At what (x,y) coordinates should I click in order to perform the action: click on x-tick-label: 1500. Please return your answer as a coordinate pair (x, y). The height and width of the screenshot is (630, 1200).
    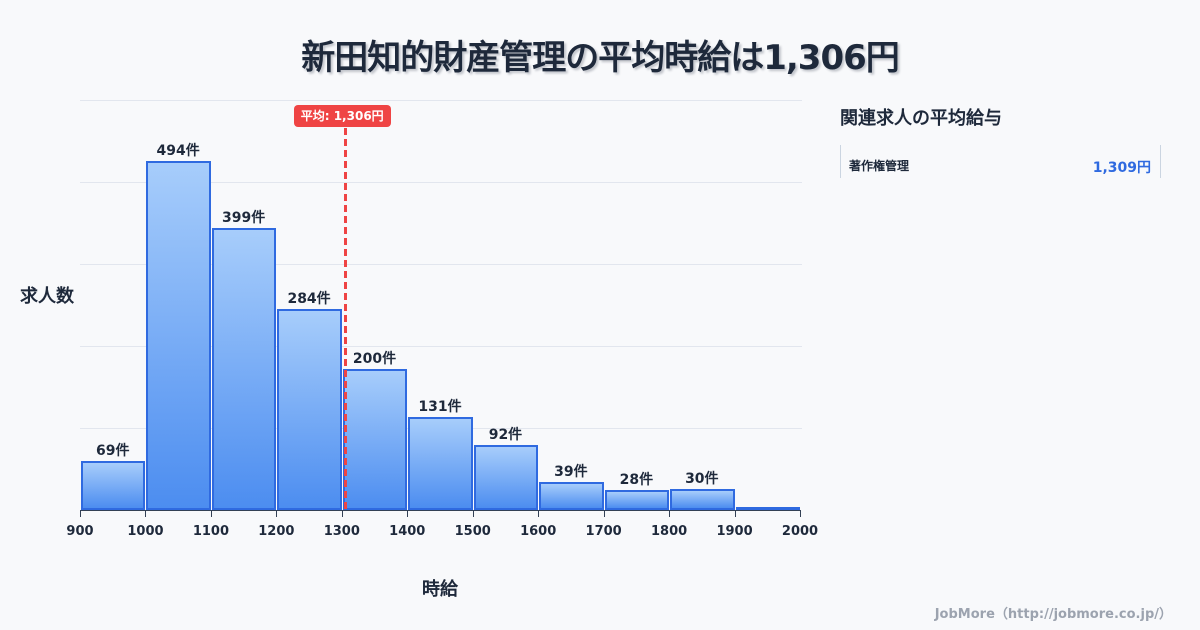
    Looking at the image, I should click on (472, 531).